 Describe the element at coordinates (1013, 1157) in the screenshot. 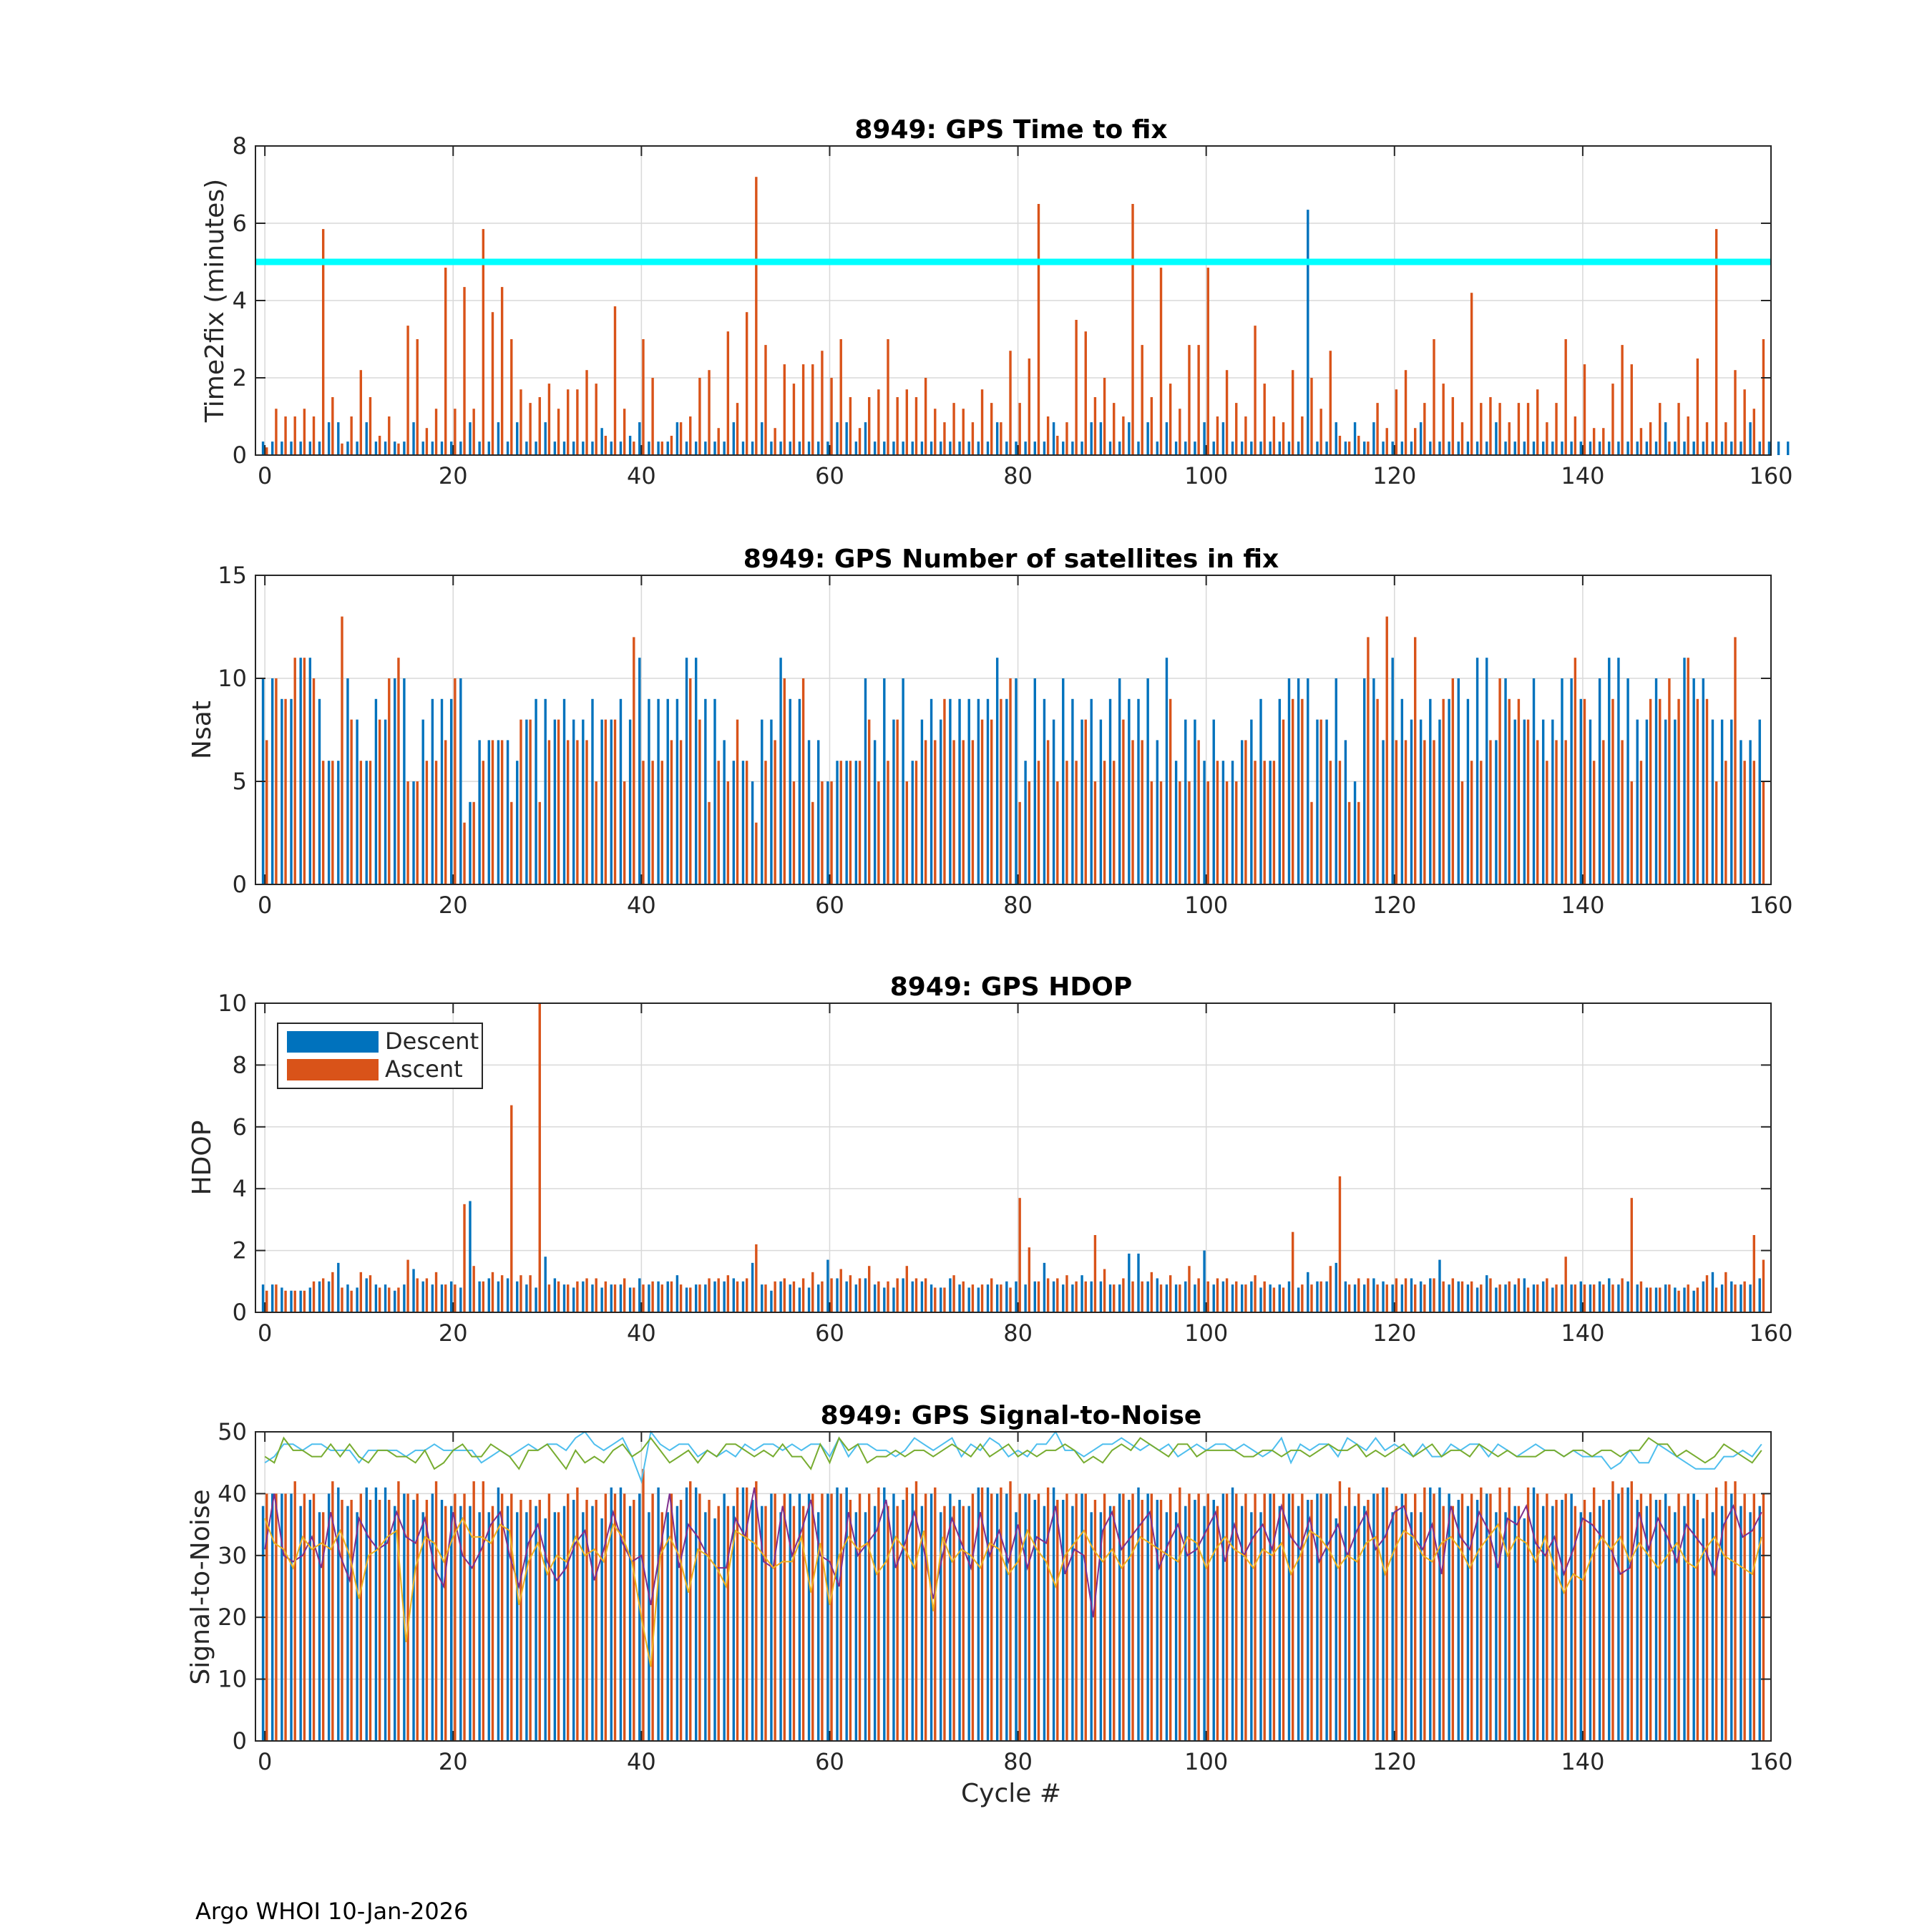

I see `hdop-plot-area` at that location.